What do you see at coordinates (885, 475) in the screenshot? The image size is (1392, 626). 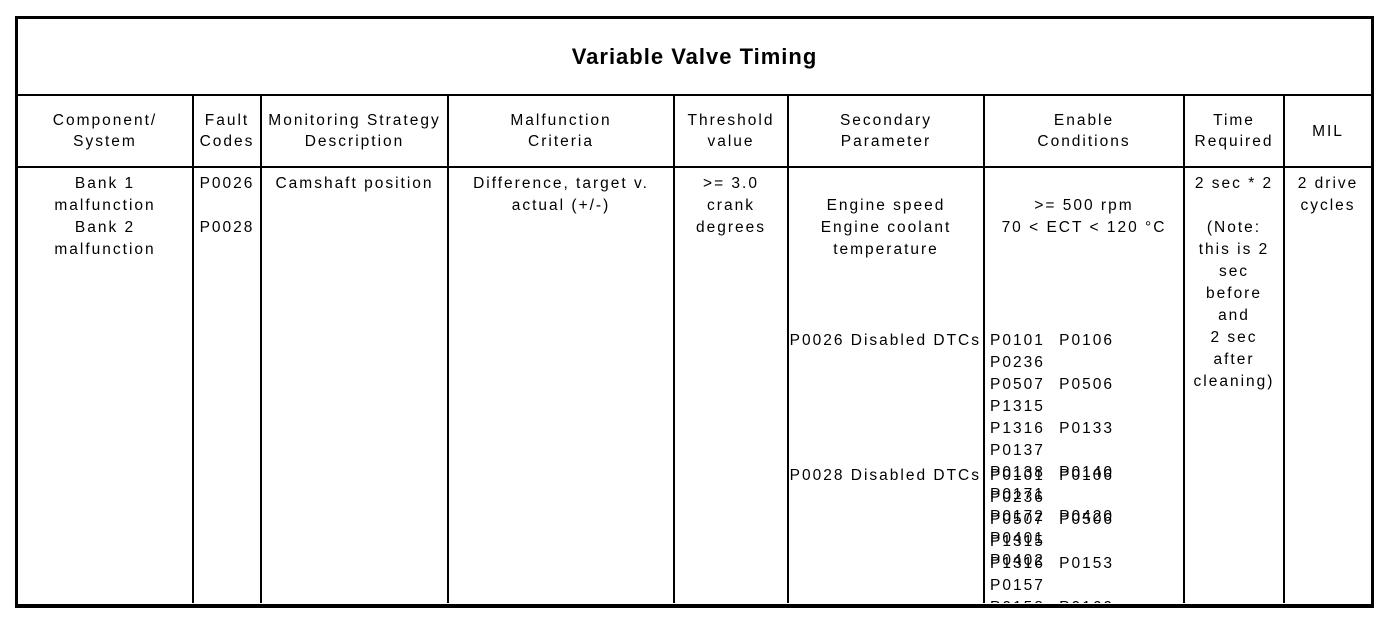 I see `p0028-disabled-dtcs-label: P0028 Disabled DTCs` at bounding box center [885, 475].